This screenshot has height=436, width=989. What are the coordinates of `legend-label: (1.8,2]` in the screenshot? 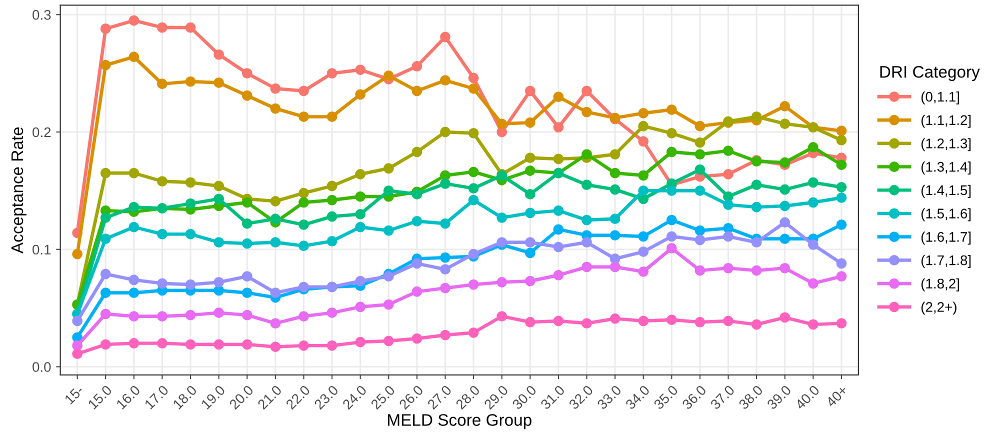 It's located at (940, 285).